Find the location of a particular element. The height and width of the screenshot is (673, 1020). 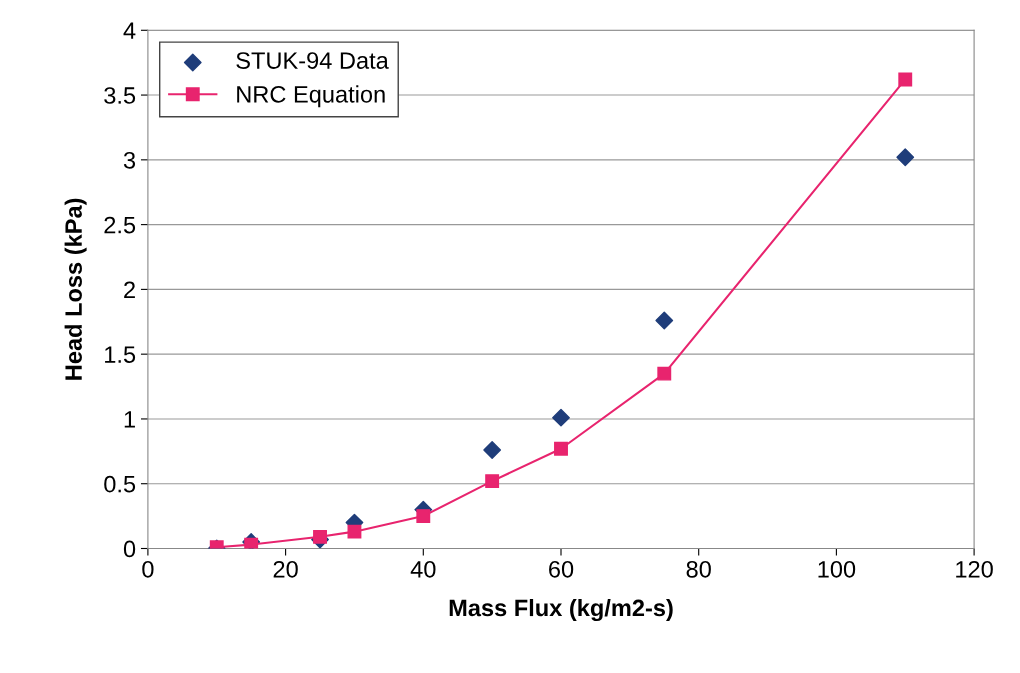

x-tick-label: 100 is located at coordinates (837, 569).